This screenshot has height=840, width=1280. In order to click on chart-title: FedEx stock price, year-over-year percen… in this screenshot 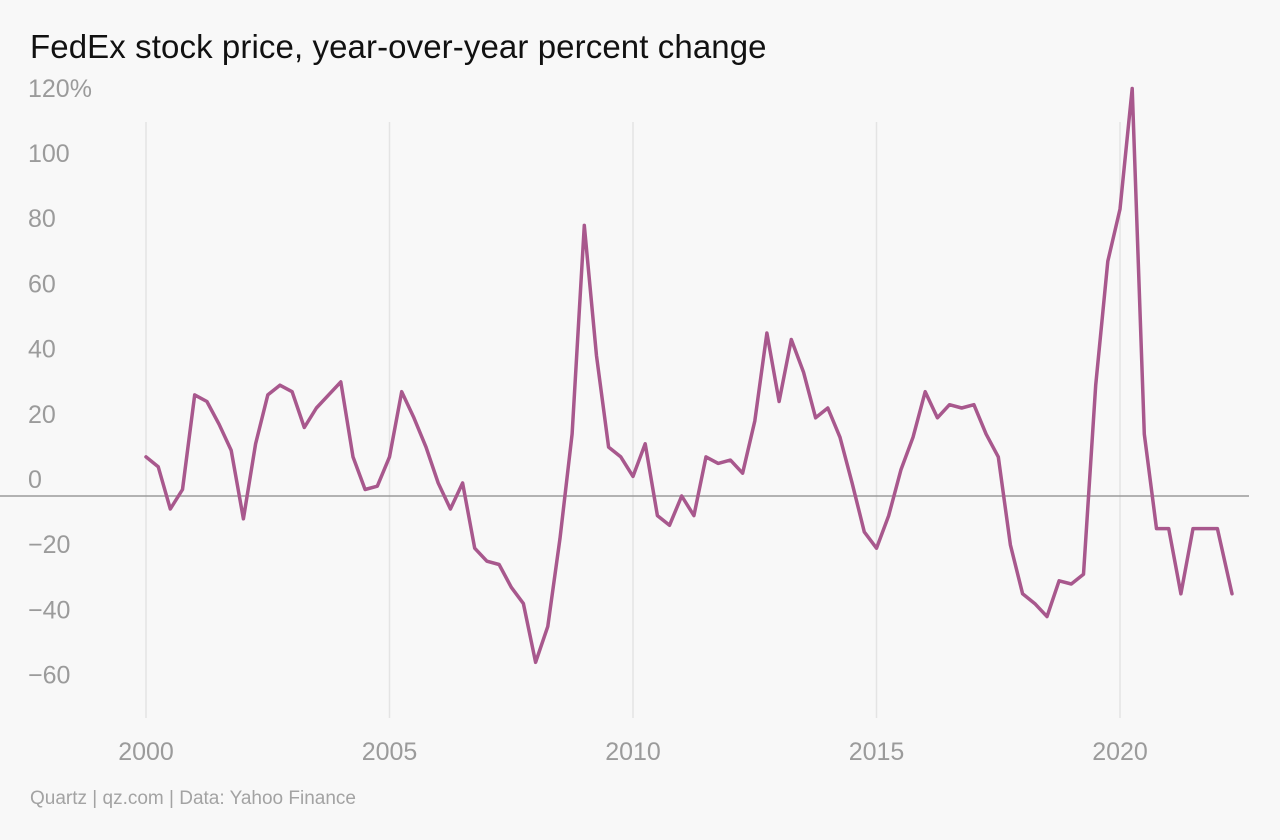, I will do `click(398, 46)`.